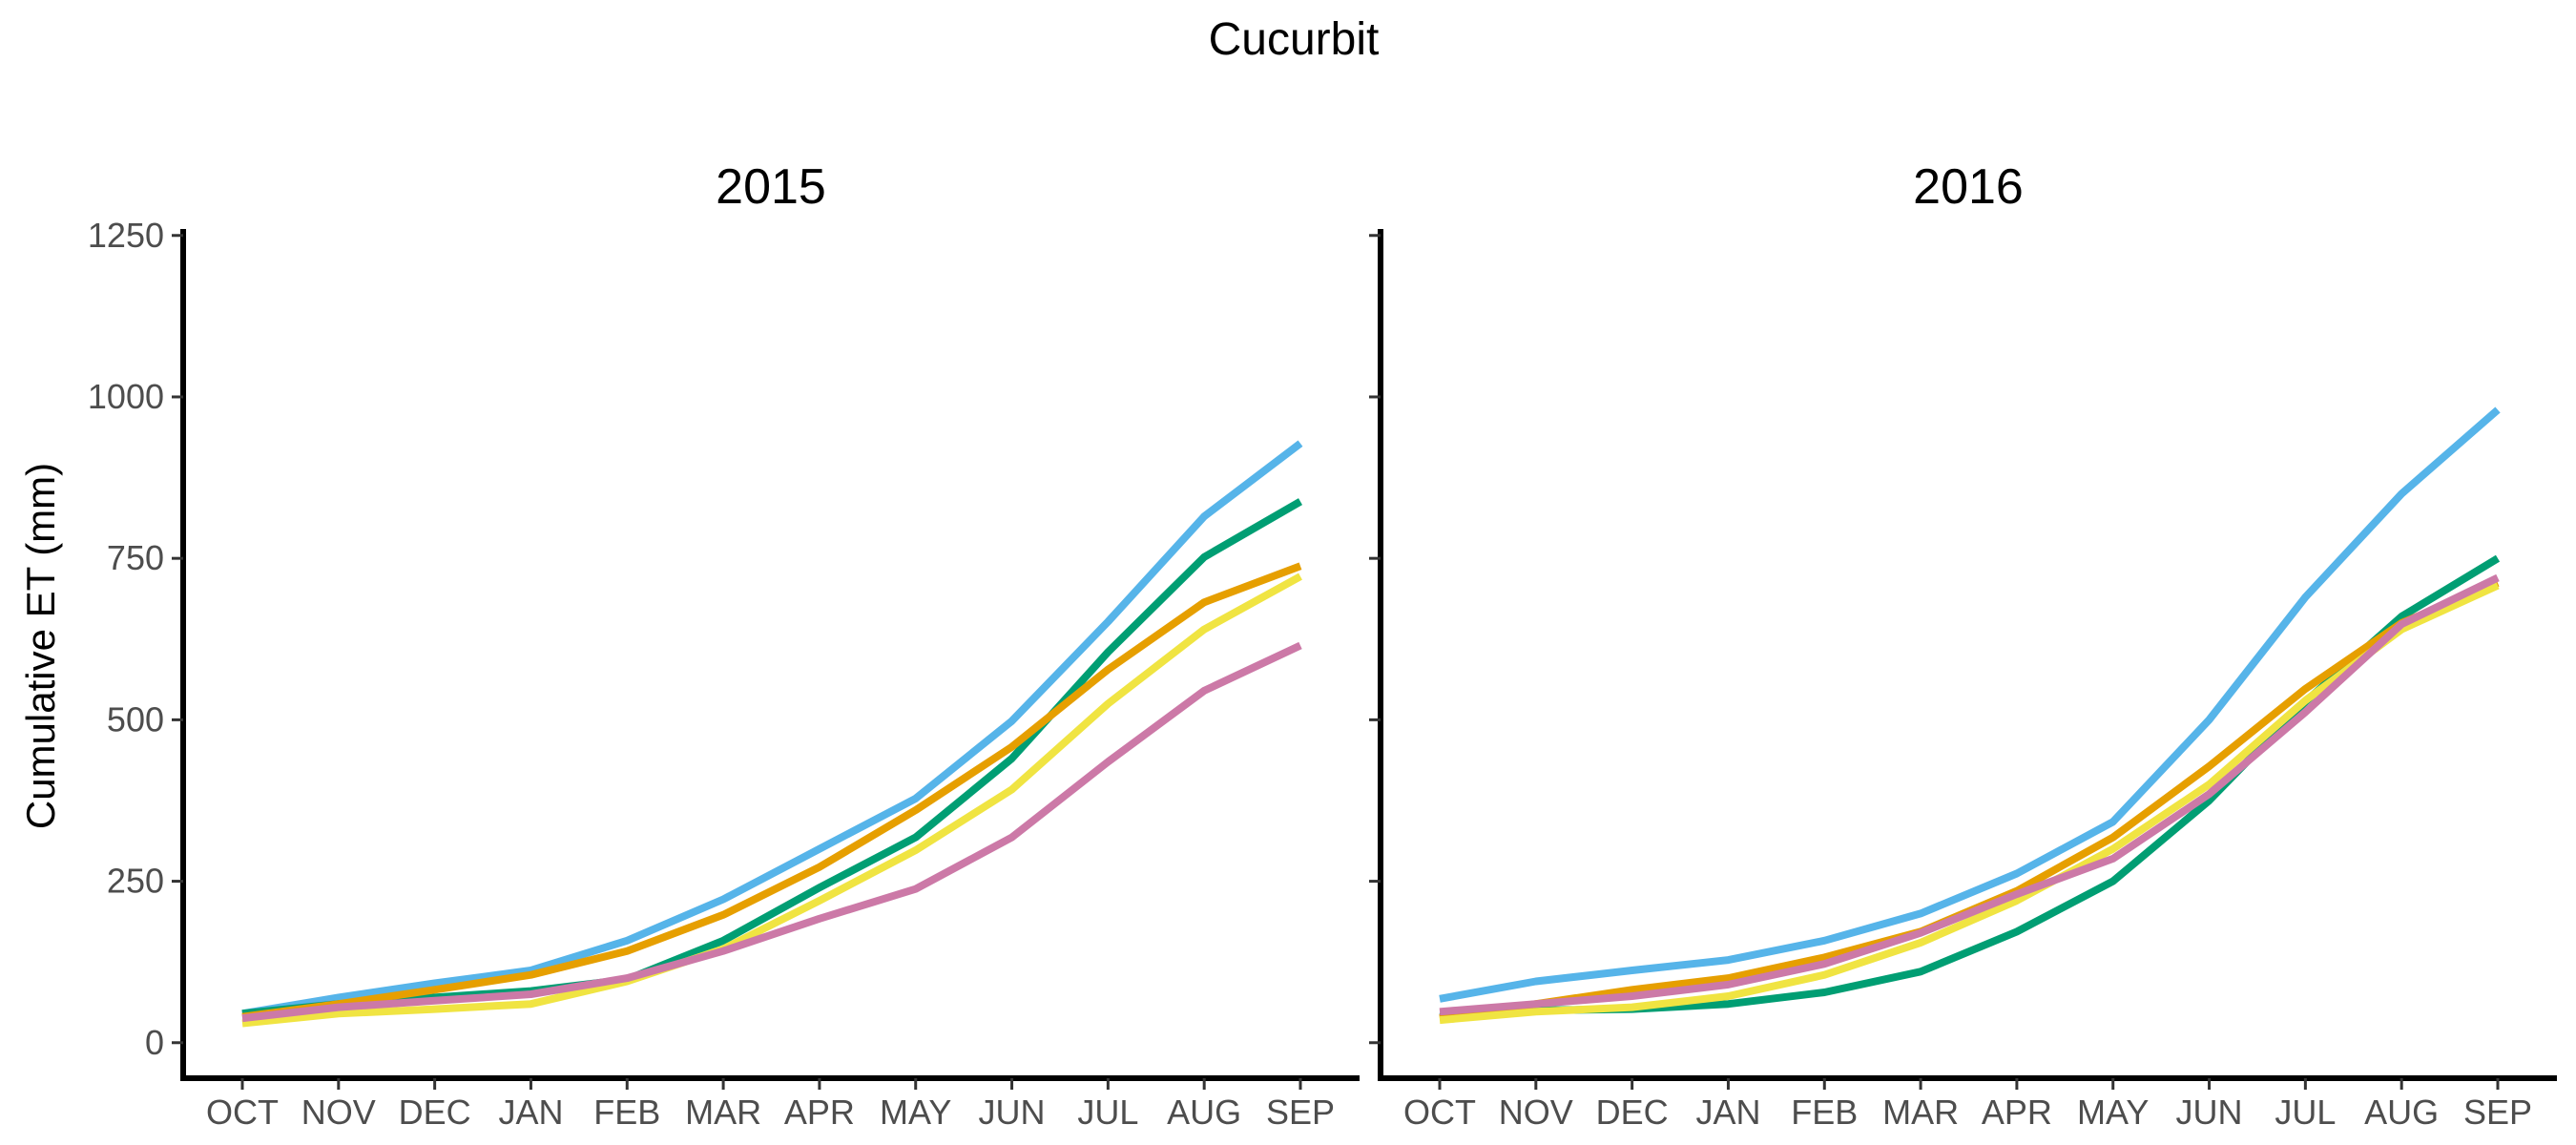  I want to click on y-tick-label: 1250, so click(126, 235).